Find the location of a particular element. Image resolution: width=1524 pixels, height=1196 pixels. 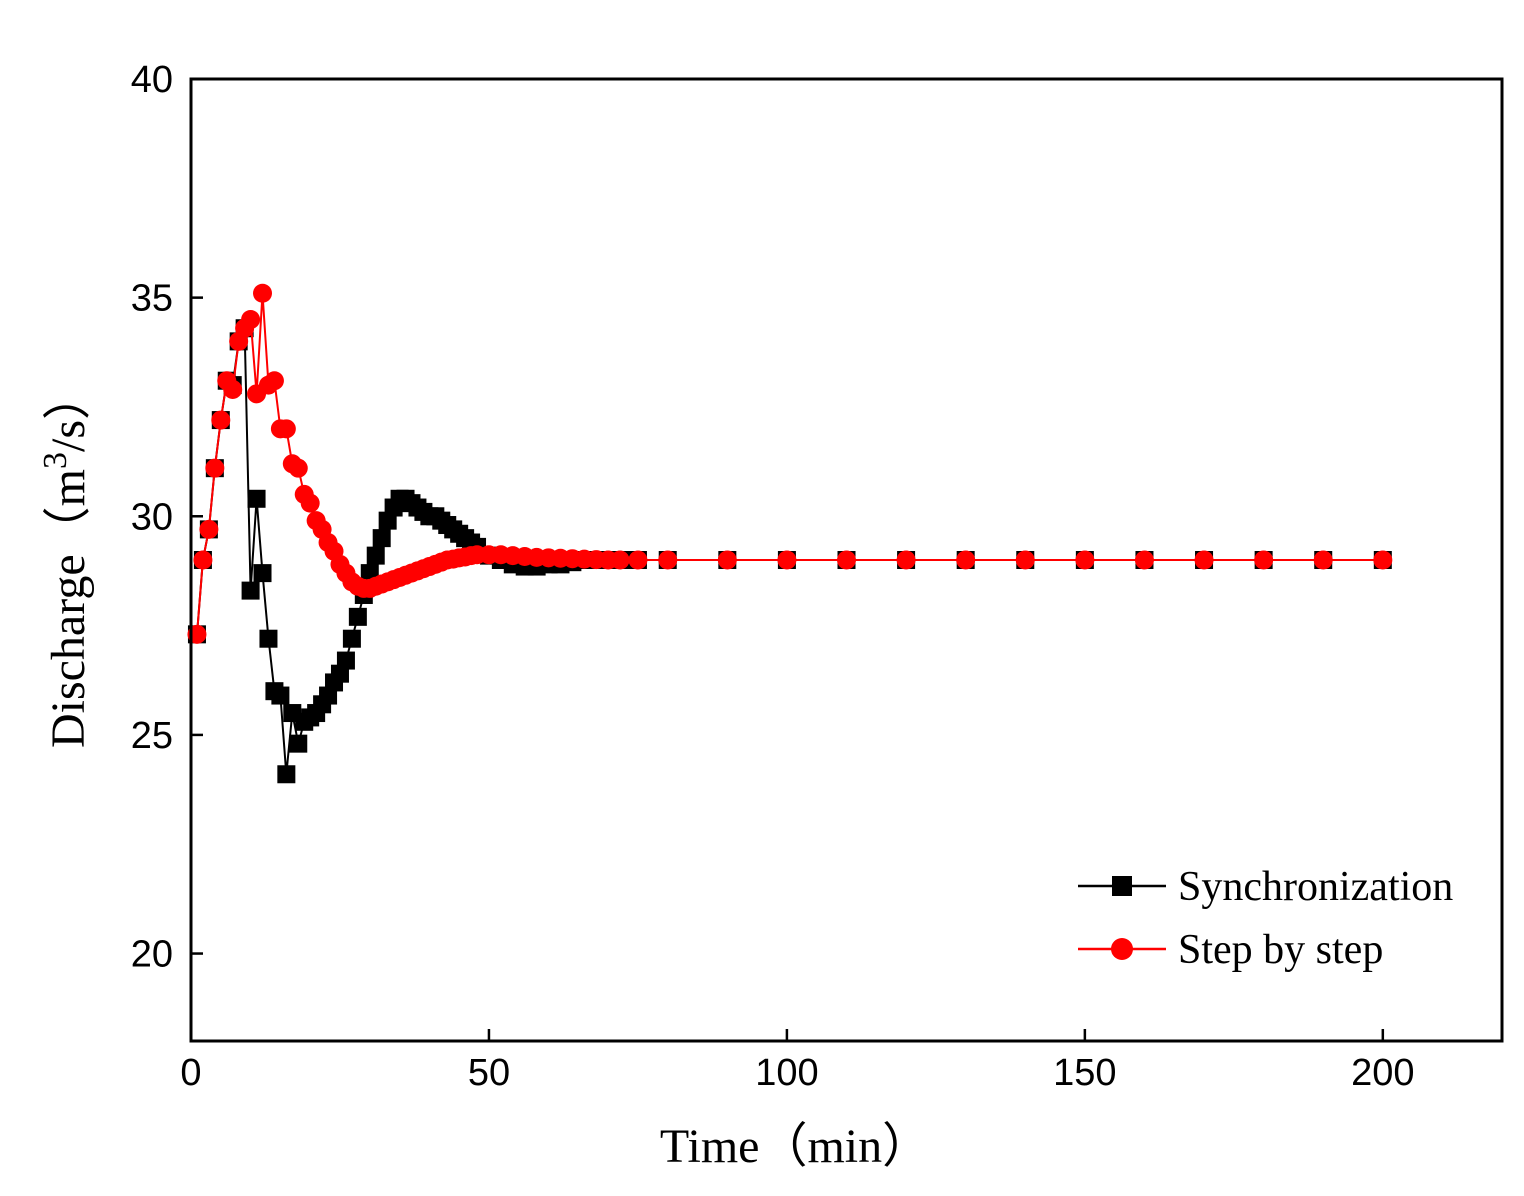

x-tick-label: 100 is located at coordinates (786, 1073).